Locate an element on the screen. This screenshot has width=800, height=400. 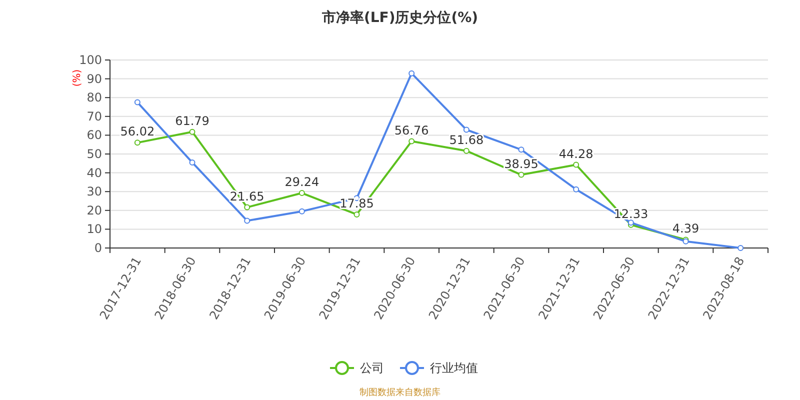
text: 制图数据来自数据库 is located at coordinates (400, 392).